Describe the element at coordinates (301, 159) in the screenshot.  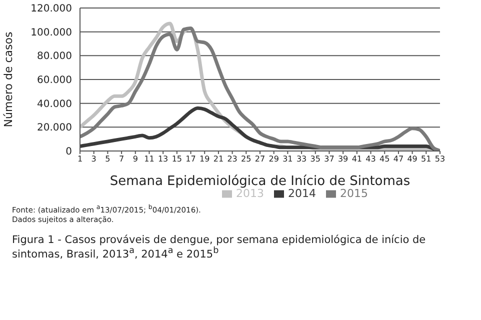
I see `x-tick-label: 33` at that location.